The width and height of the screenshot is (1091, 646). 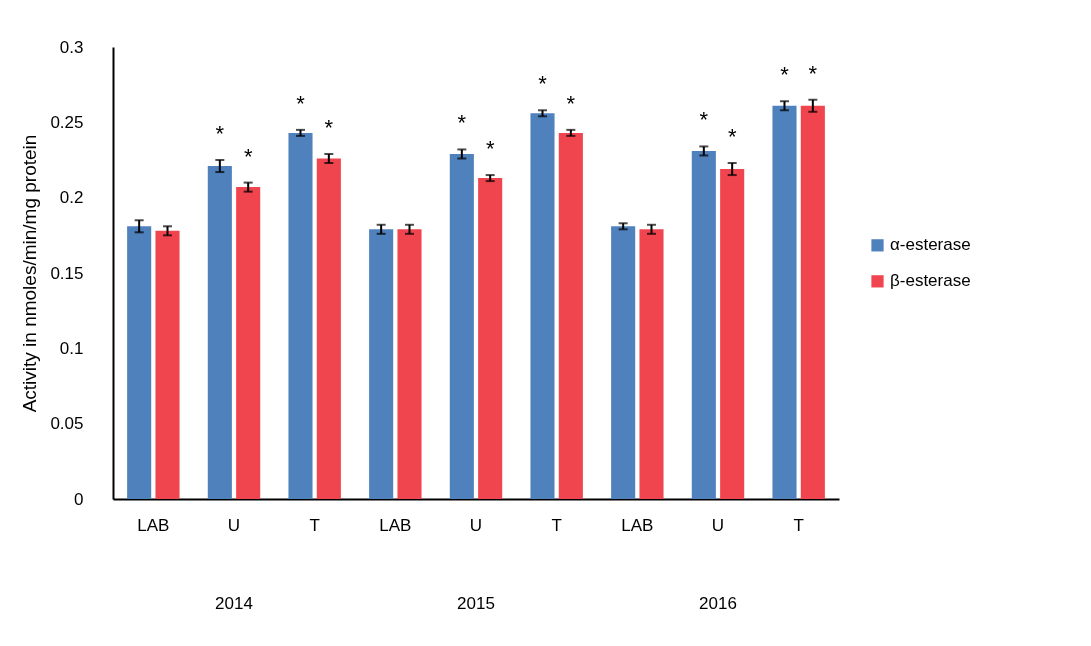 What do you see at coordinates (234, 603) in the screenshot?
I see `text: 2014` at bounding box center [234, 603].